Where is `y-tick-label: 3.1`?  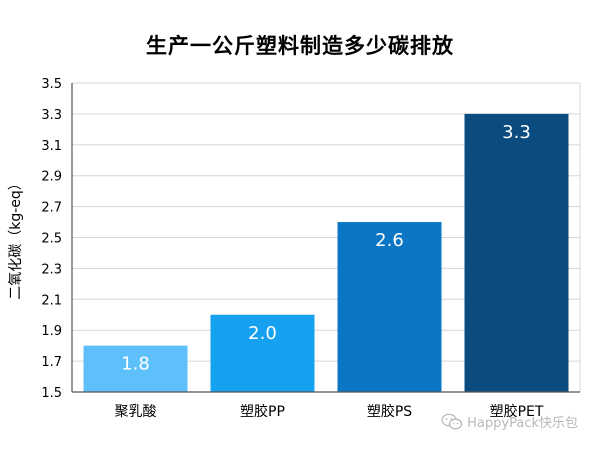 y-tick-label: 3.1 is located at coordinates (51, 146).